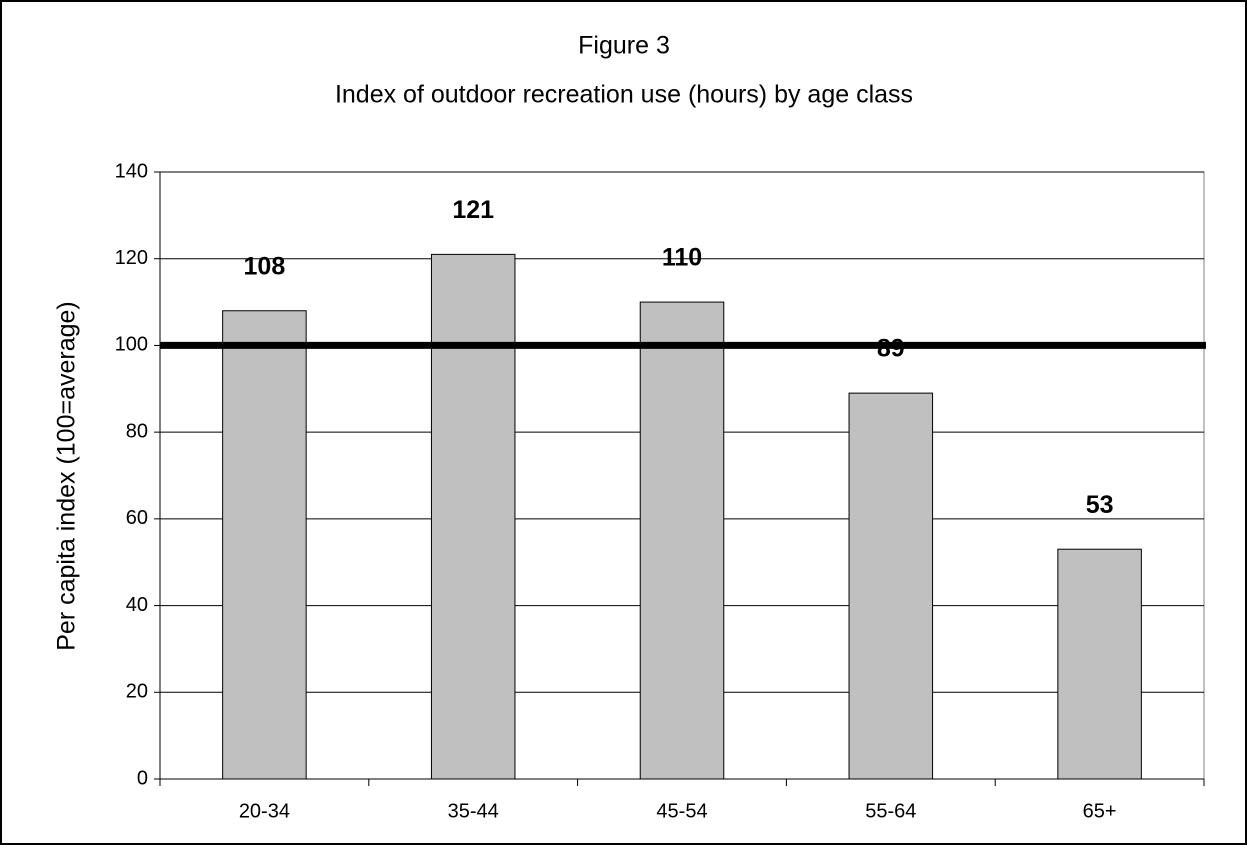  What do you see at coordinates (1100, 811) in the screenshot?
I see `x-tick-label: 65+` at bounding box center [1100, 811].